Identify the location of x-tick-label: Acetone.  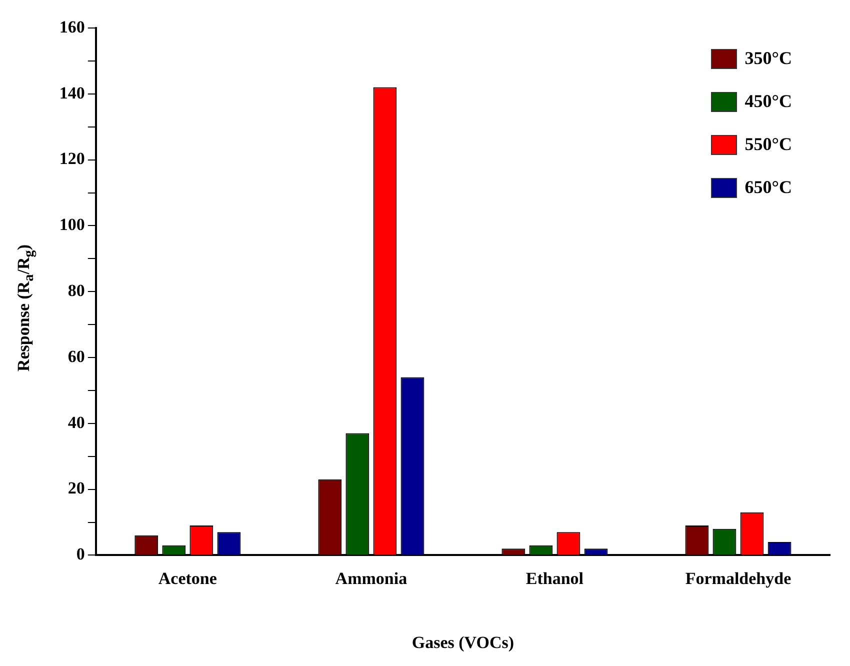
(188, 578).